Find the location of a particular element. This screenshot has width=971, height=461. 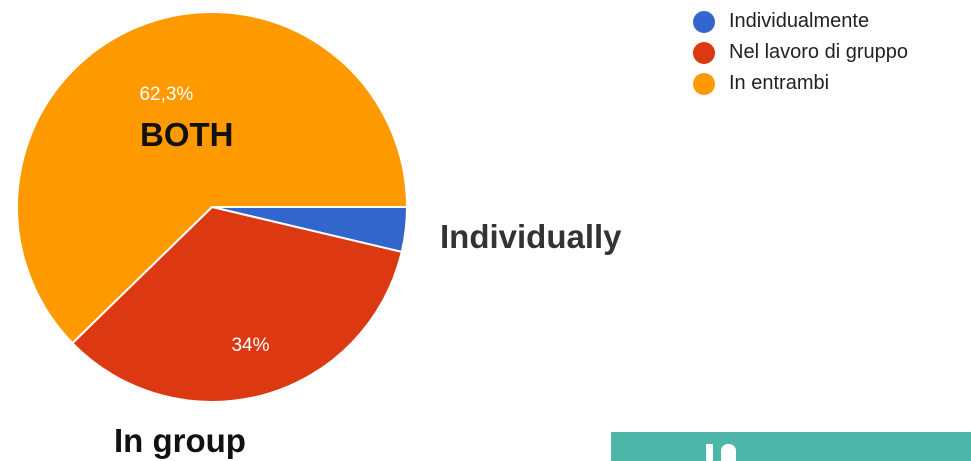

slice-label-gruppo: 34% is located at coordinates (250, 345).